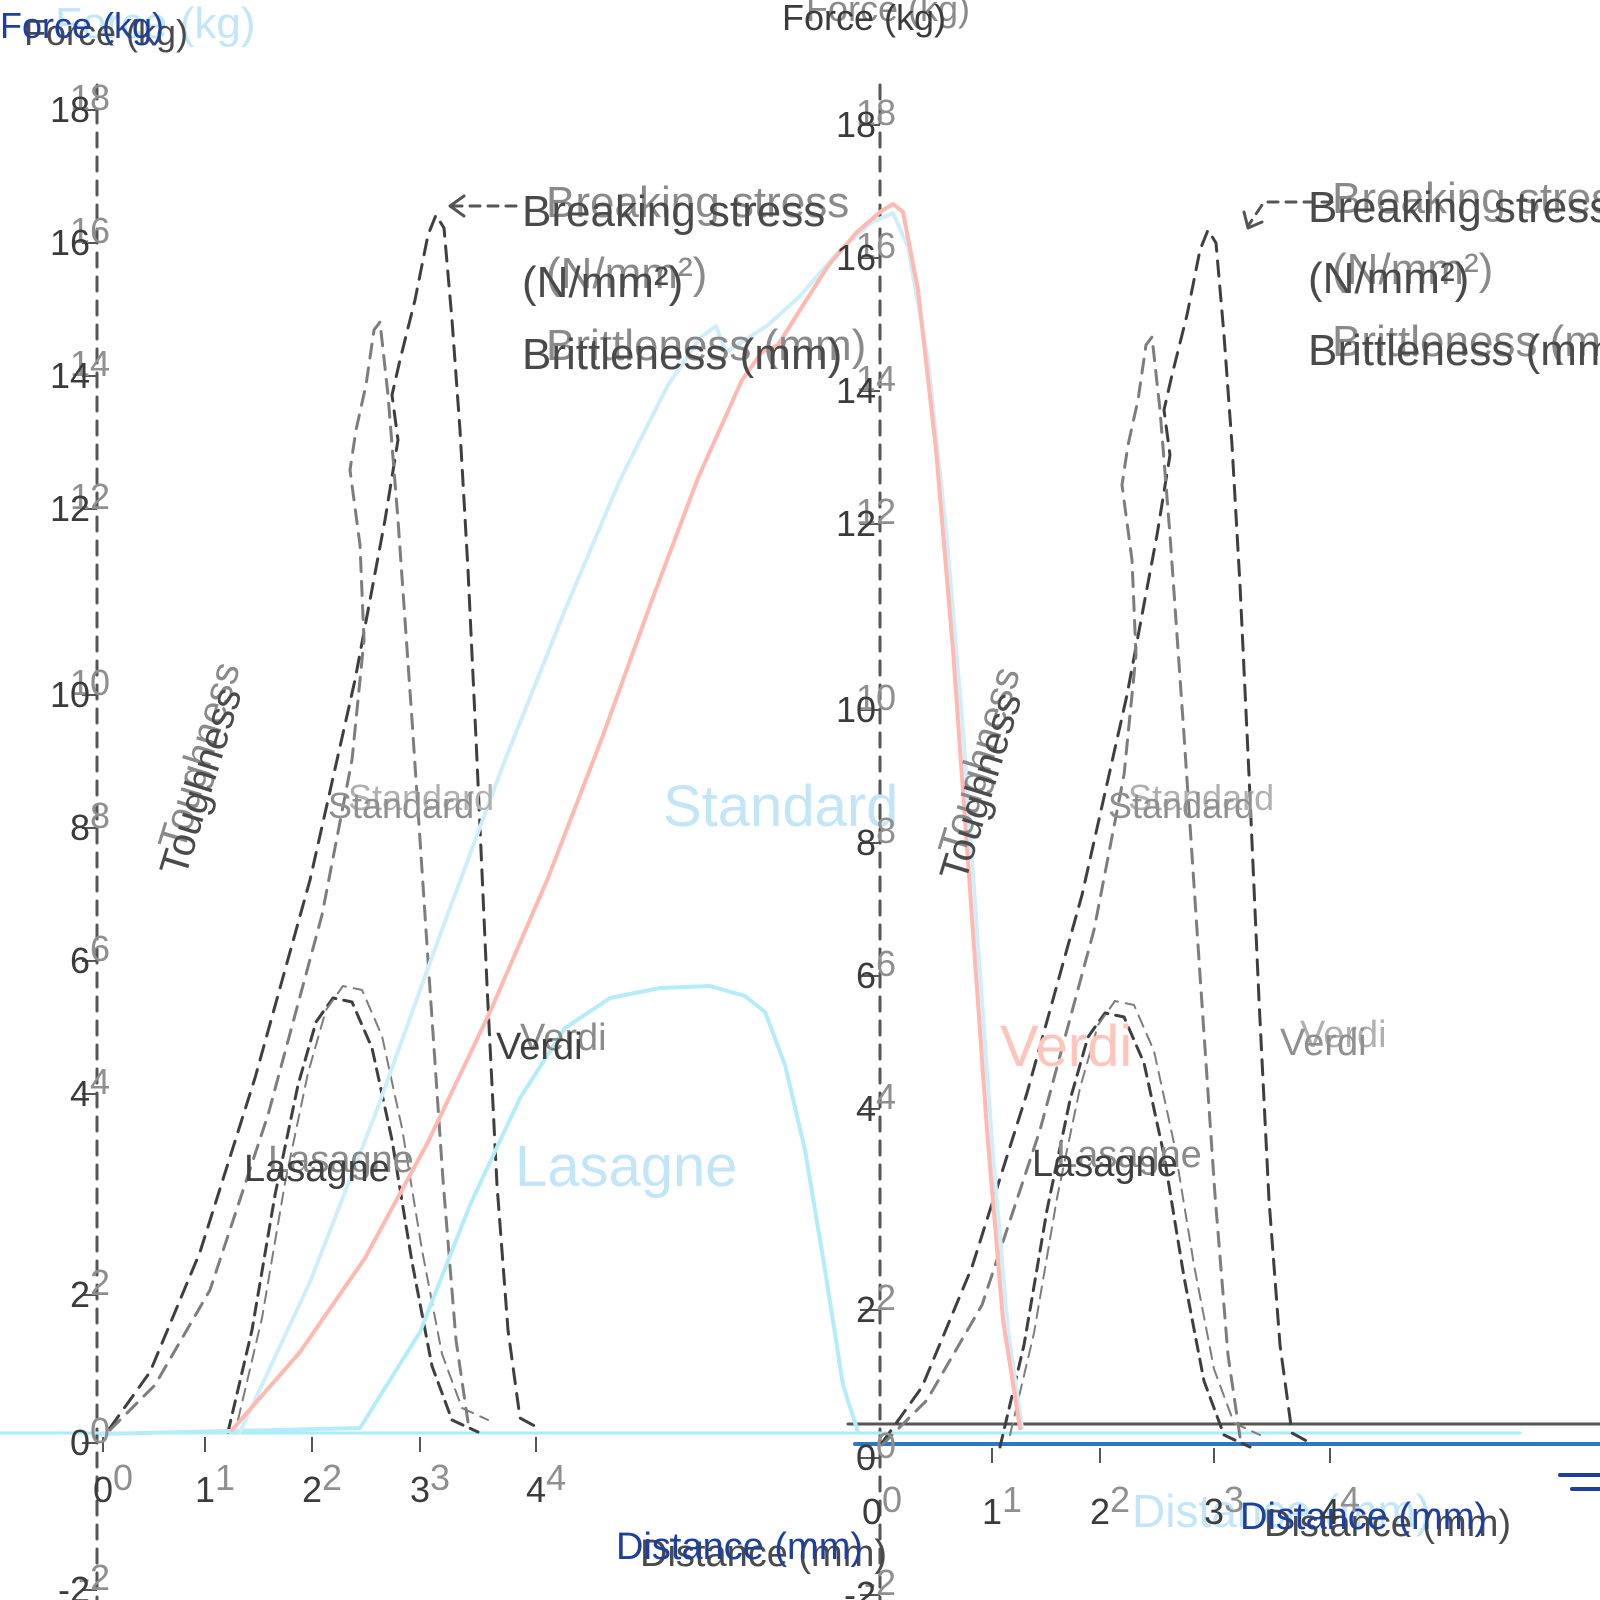 This screenshot has height=1600, width=1600. Describe the element at coordinates (781, 806) in the screenshot. I see `series-label-standard-pale: Standard` at that location.